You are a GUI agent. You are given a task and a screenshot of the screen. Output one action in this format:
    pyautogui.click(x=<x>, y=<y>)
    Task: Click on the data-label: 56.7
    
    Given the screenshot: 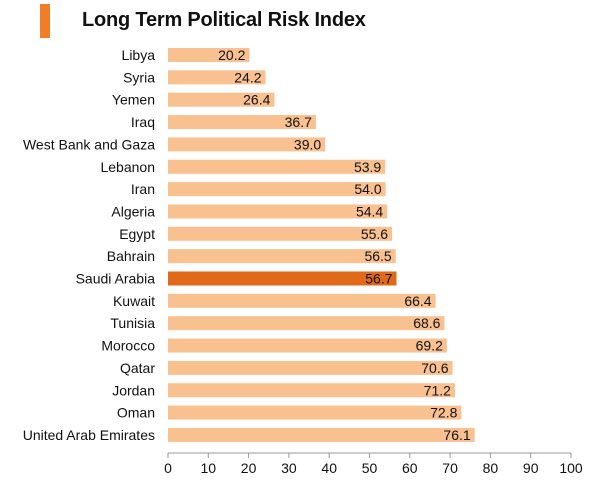 What is the action you would take?
    pyautogui.click(x=378, y=279)
    